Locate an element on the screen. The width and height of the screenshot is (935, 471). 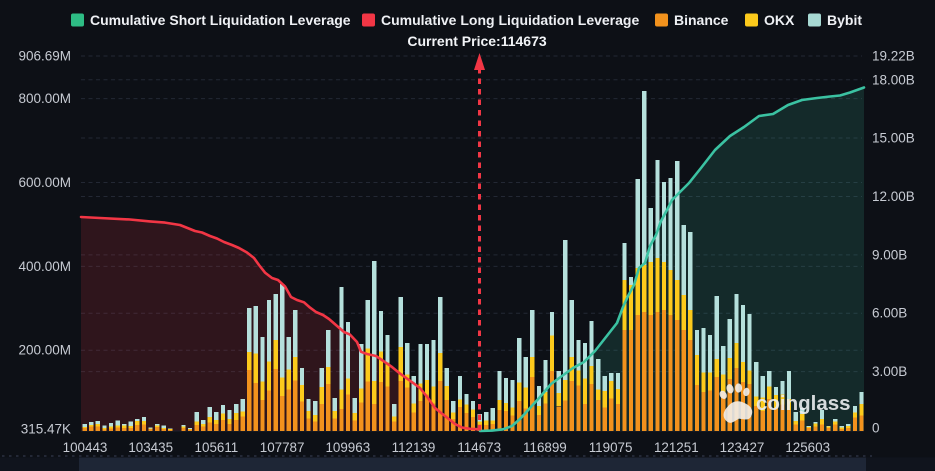
svg-text: 600.00M is located at coordinates (44, 182).